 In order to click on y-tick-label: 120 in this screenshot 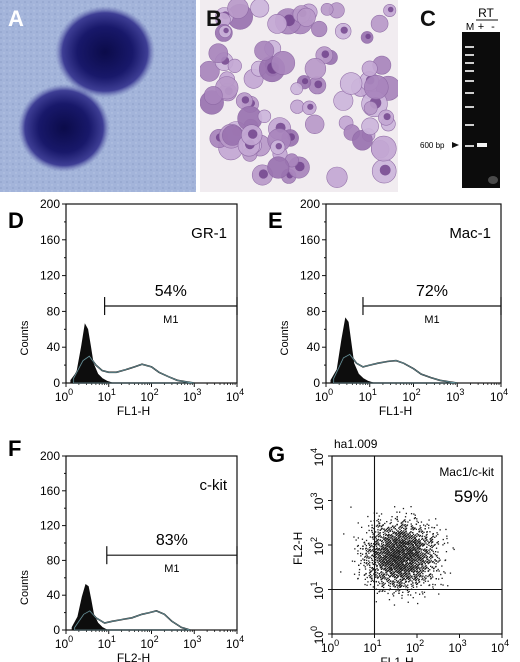, I will do `click(50, 276)`.